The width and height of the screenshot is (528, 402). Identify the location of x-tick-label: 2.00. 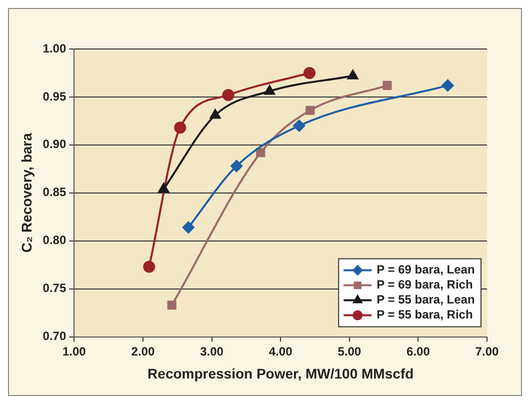
(143, 351).